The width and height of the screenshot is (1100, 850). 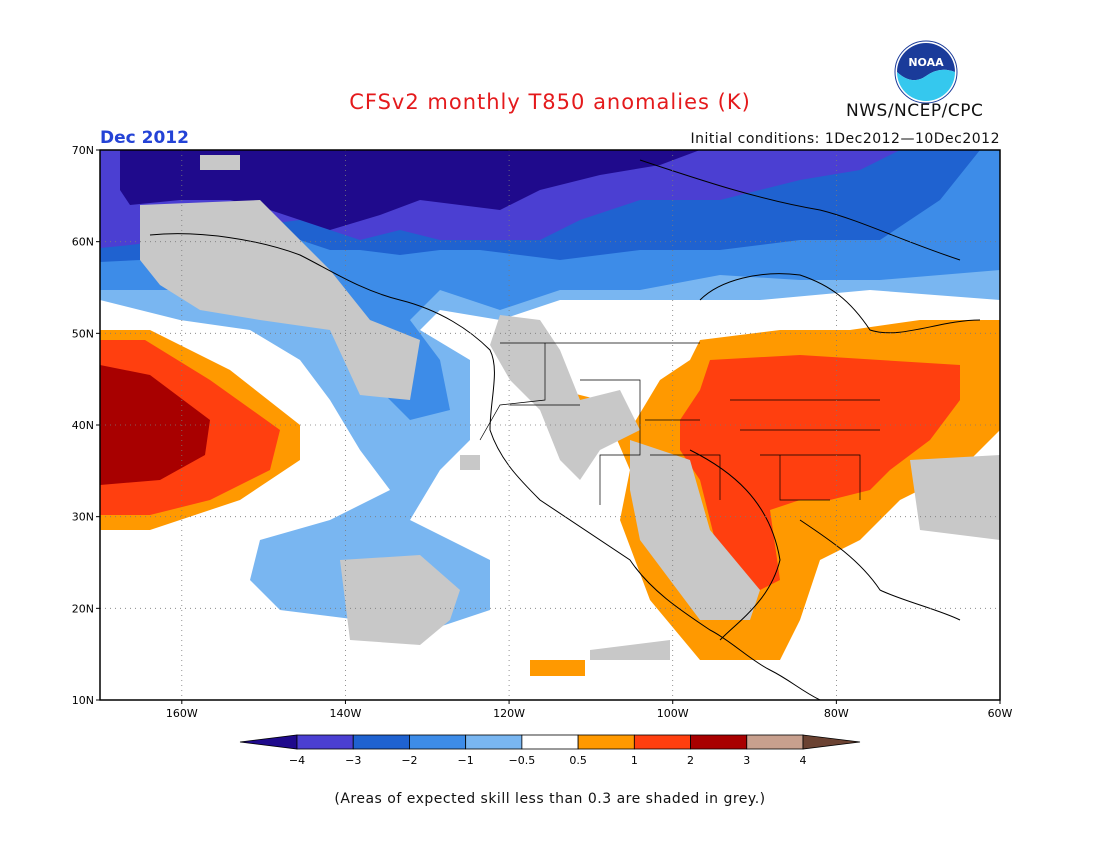 I want to click on lon-label: 160W, so click(x=182, y=713).